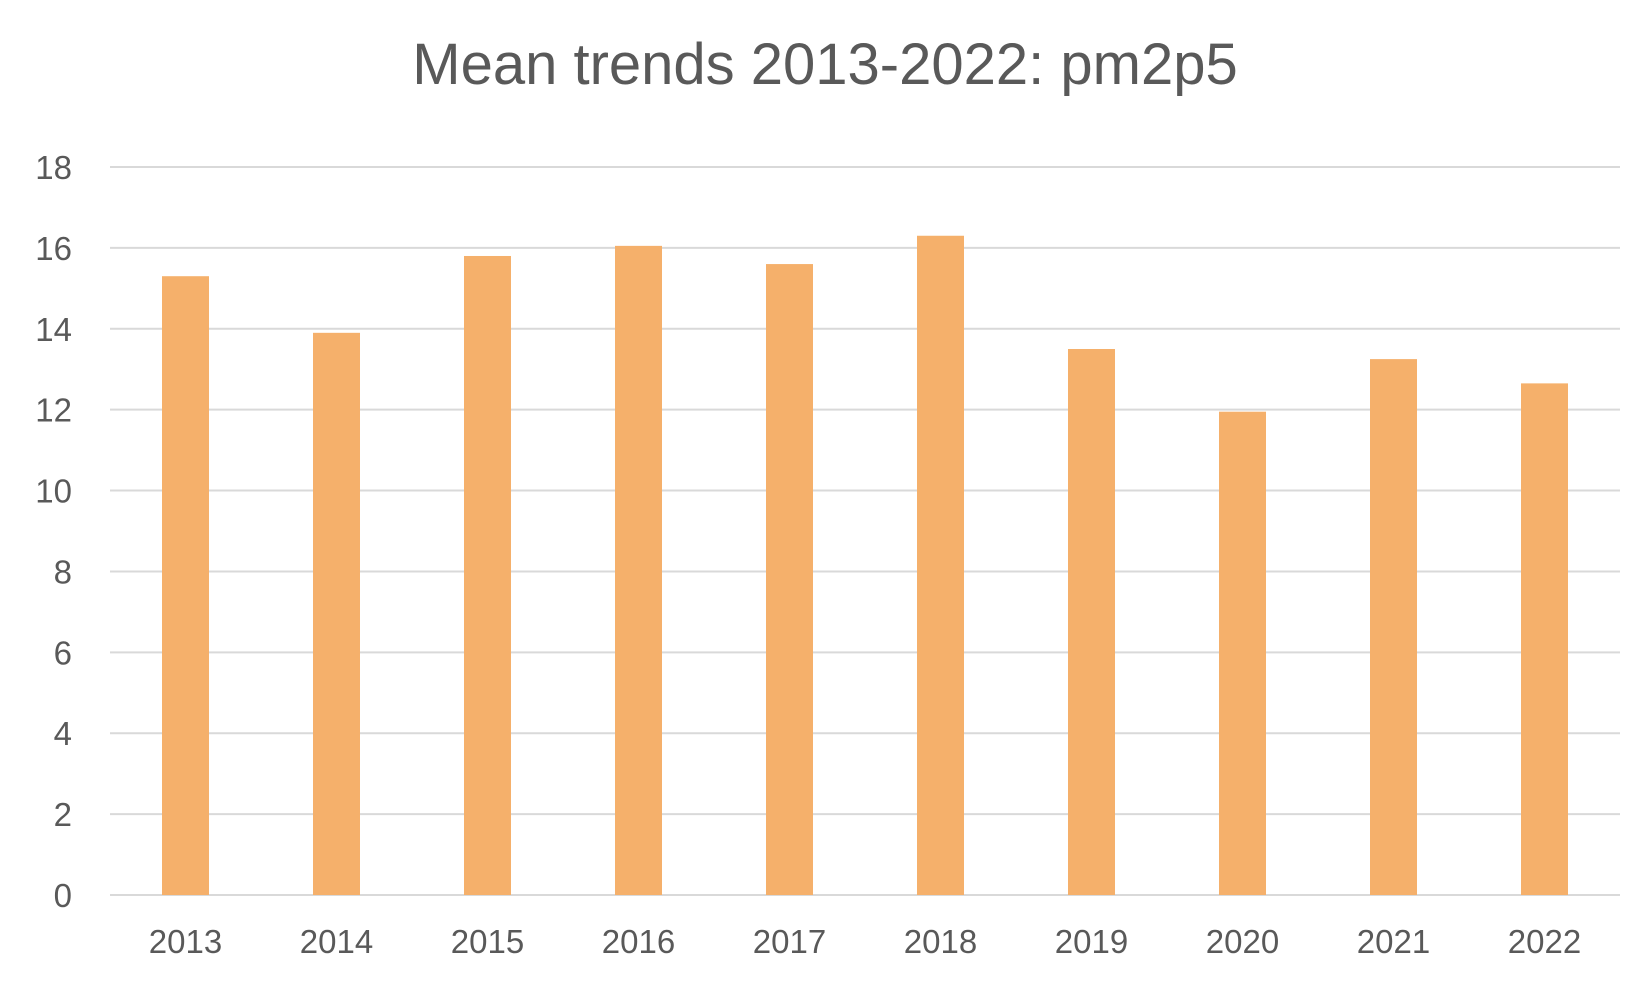 The image size is (1650, 990). I want to click on x-tick-label: 2015, so click(487, 941).